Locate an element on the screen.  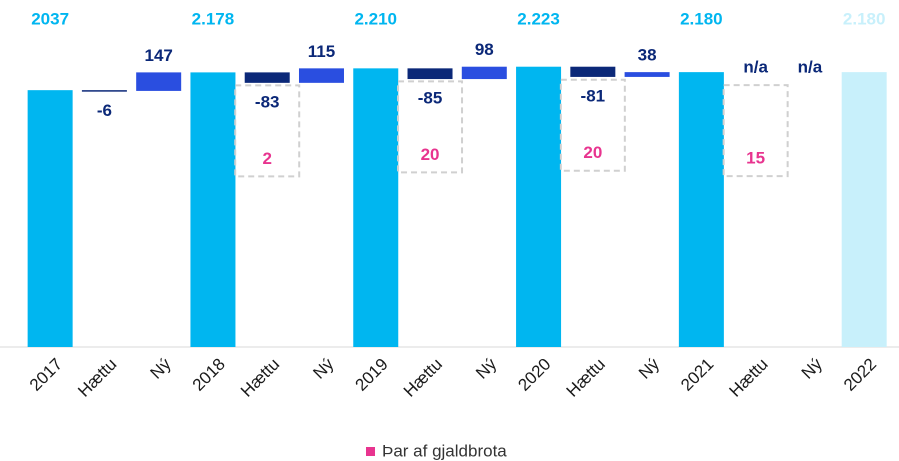
value-label: -83 is located at coordinates (267, 101).